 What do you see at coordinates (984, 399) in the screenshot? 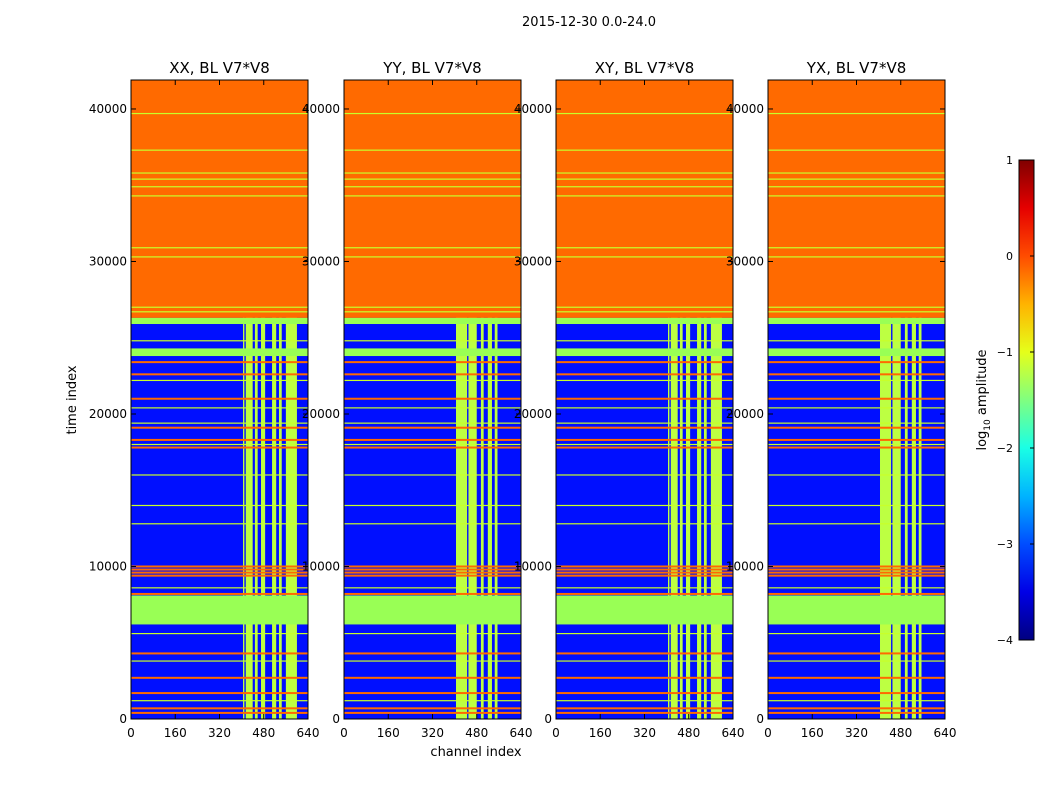
I see `colorbar-label: log10 amplitude` at bounding box center [984, 399].